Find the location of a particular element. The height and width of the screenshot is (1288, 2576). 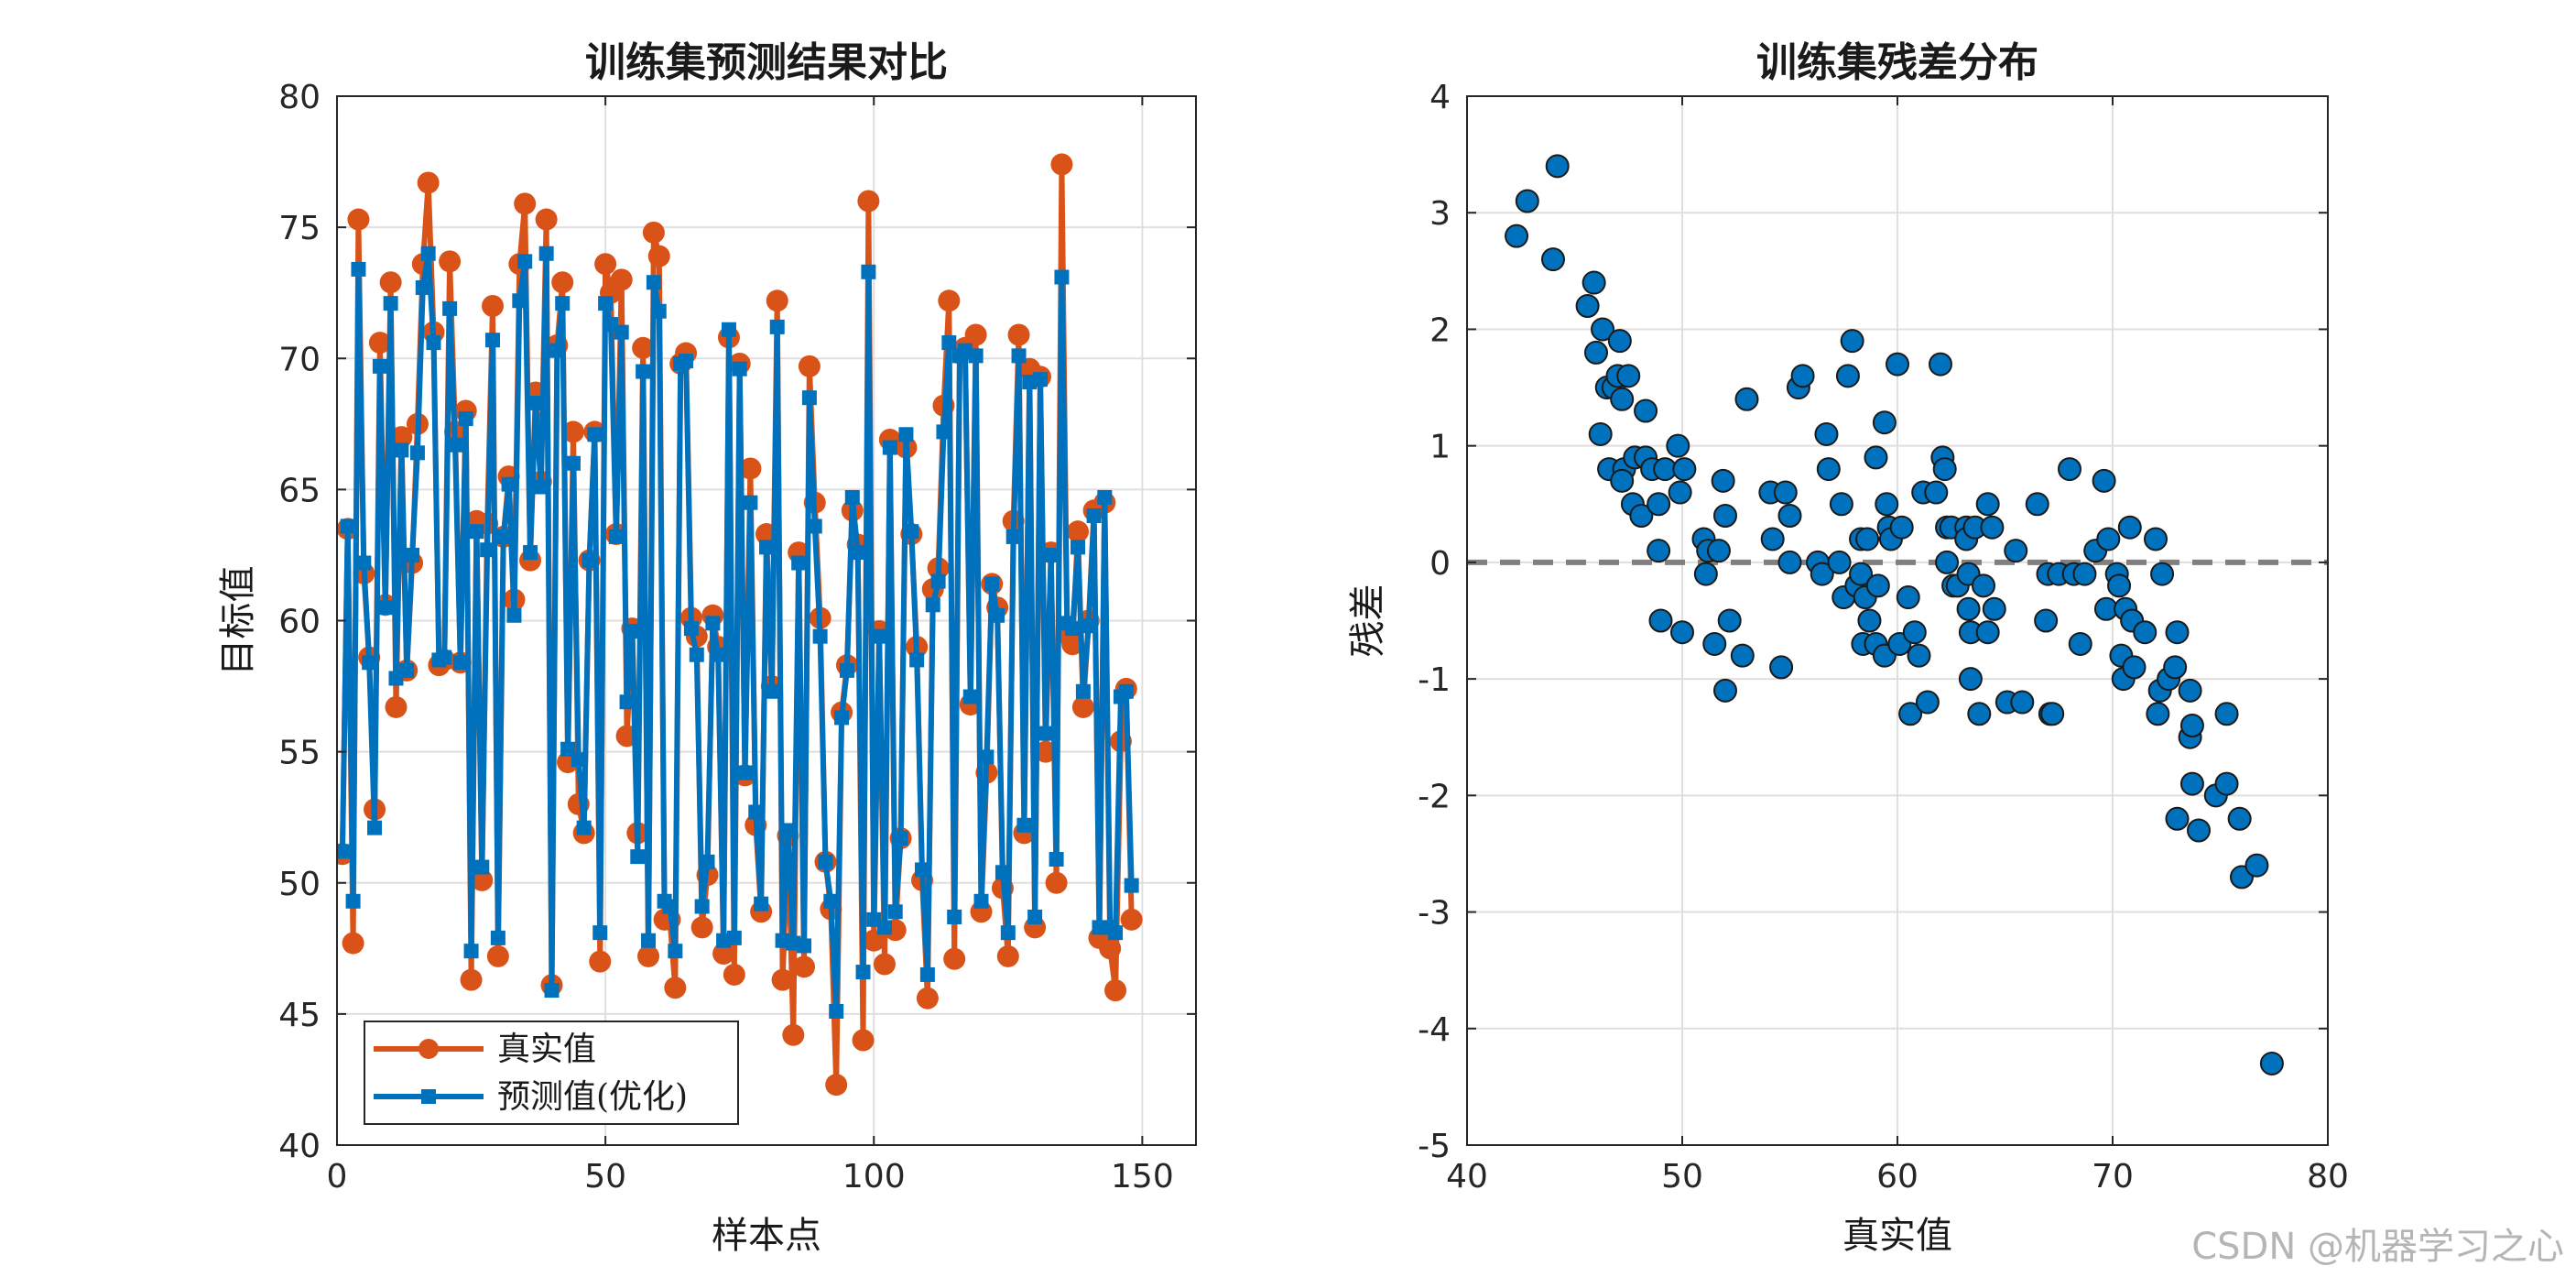

legend-label-actual: 真实值 is located at coordinates (546, 1049).